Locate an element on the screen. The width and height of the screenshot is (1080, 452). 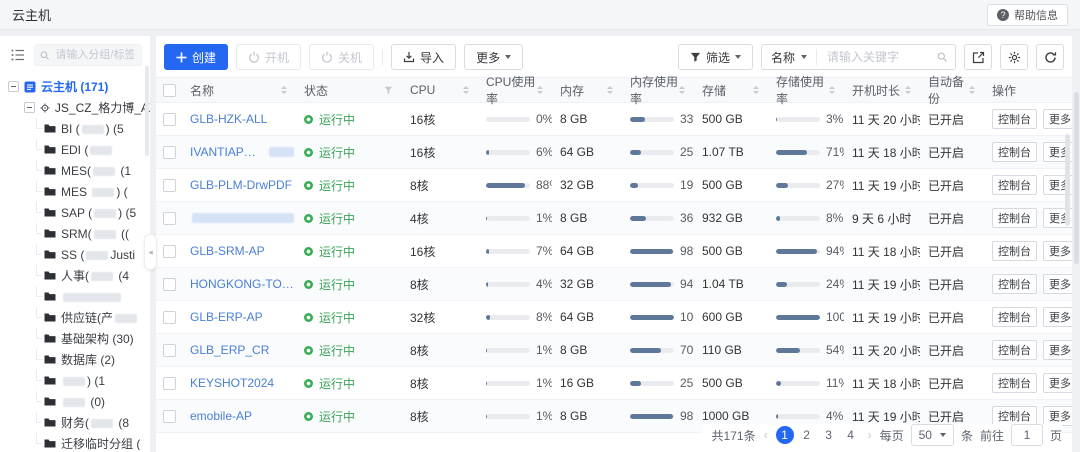
sidebar-group-item: 数据库 (2) is located at coordinates (75, 359).